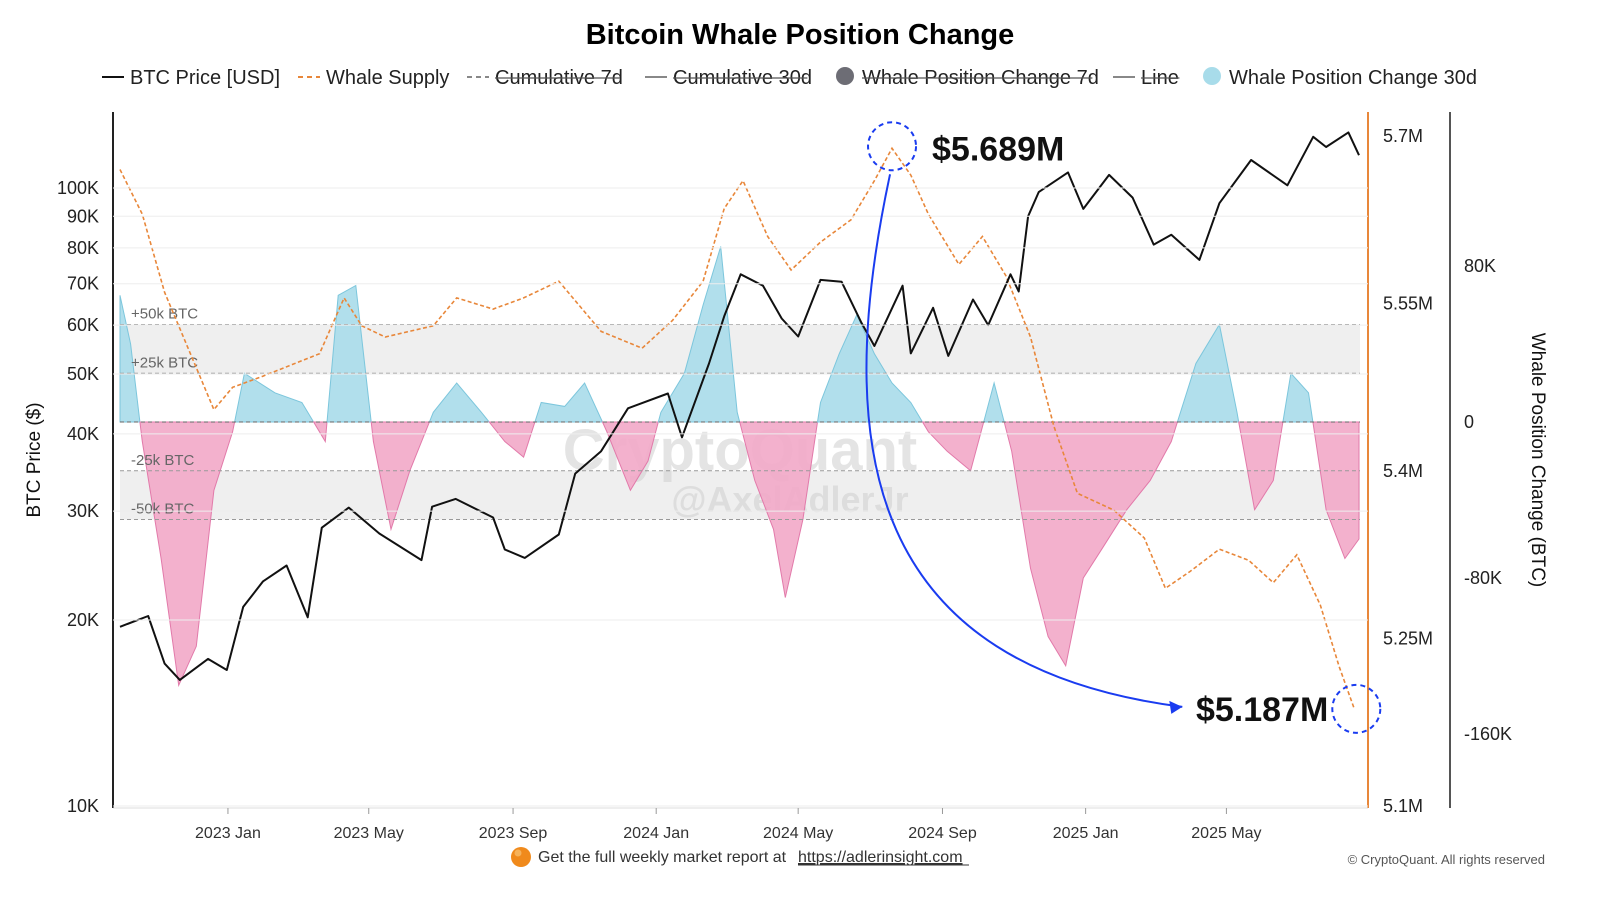 The width and height of the screenshot is (1600, 898). What do you see at coordinates (369, 833) in the screenshot?
I see `x-tick-label: 2023 May` at bounding box center [369, 833].